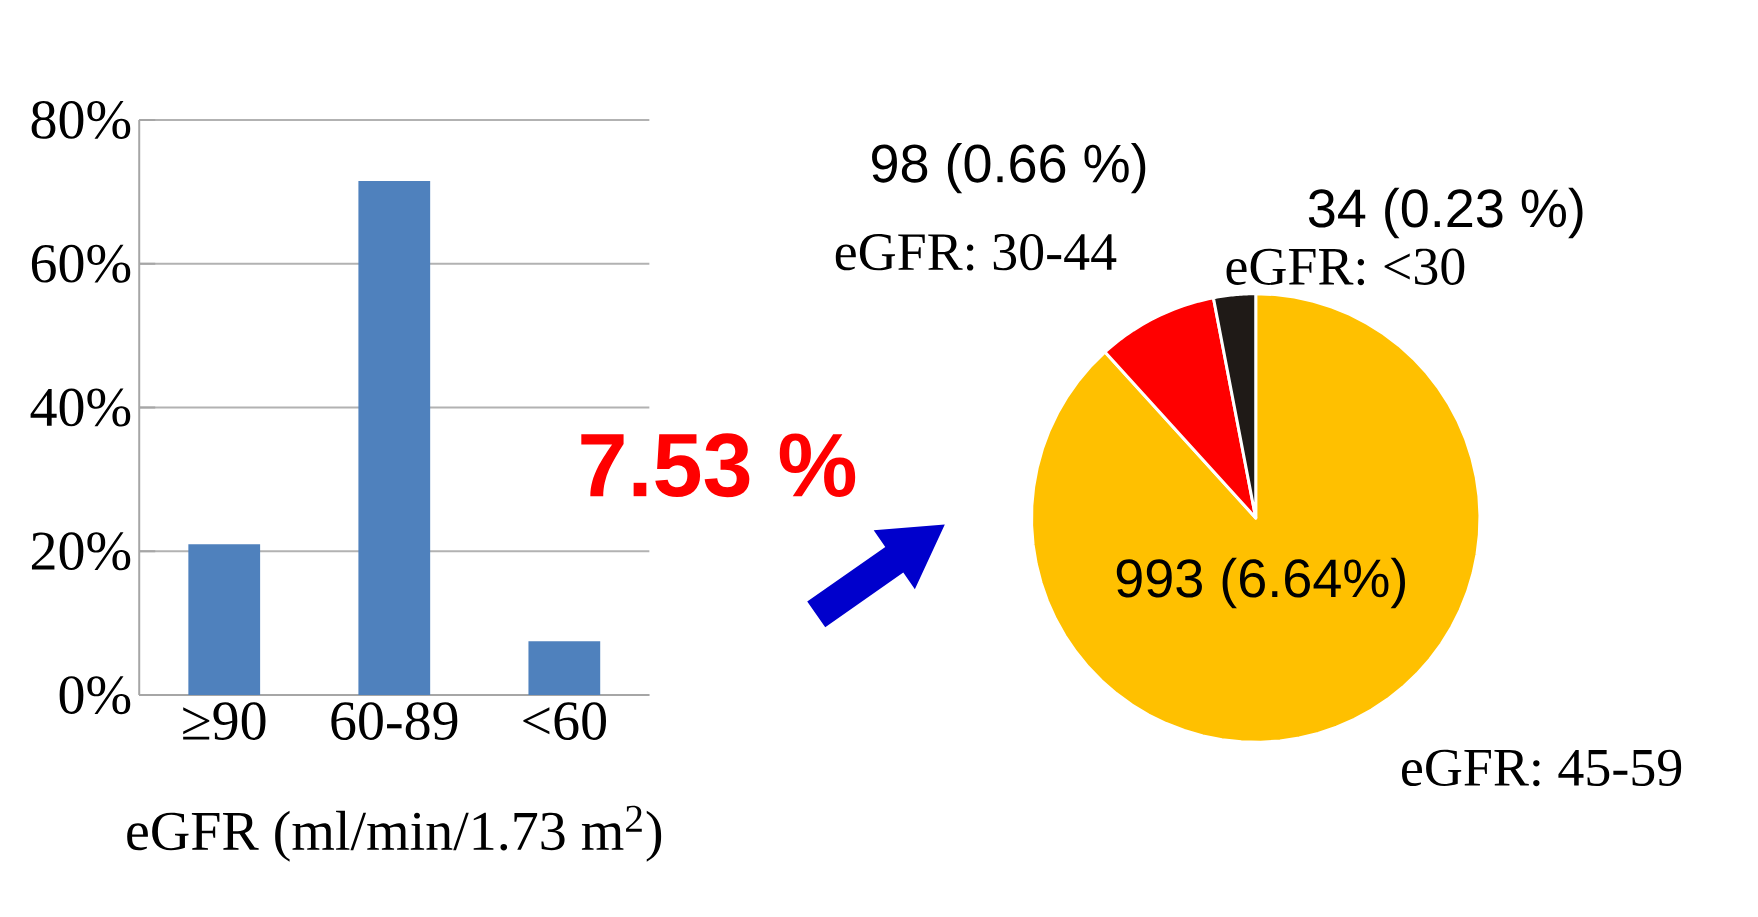 The height and width of the screenshot is (917, 1758). What do you see at coordinates (95, 695) in the screenshot?
I see `y-tick-label: 0%` at bounding box center [95, 695].